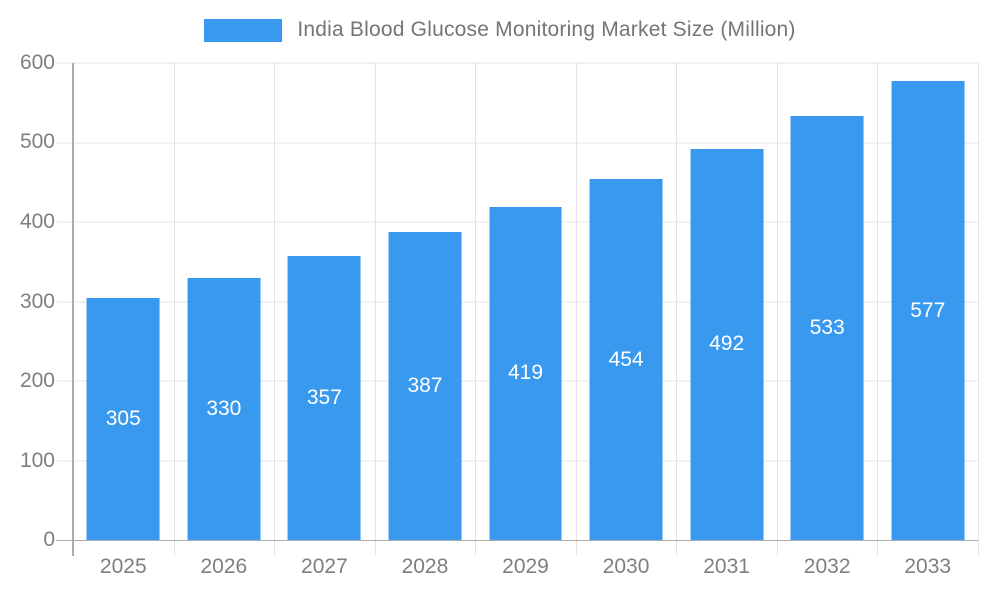 This screenshot has width=1000, height=600. What do you see at coordinates (37, 301) in the screenshot?
I see `y-tick-label-300: 300` at bounding box center [37, 301].